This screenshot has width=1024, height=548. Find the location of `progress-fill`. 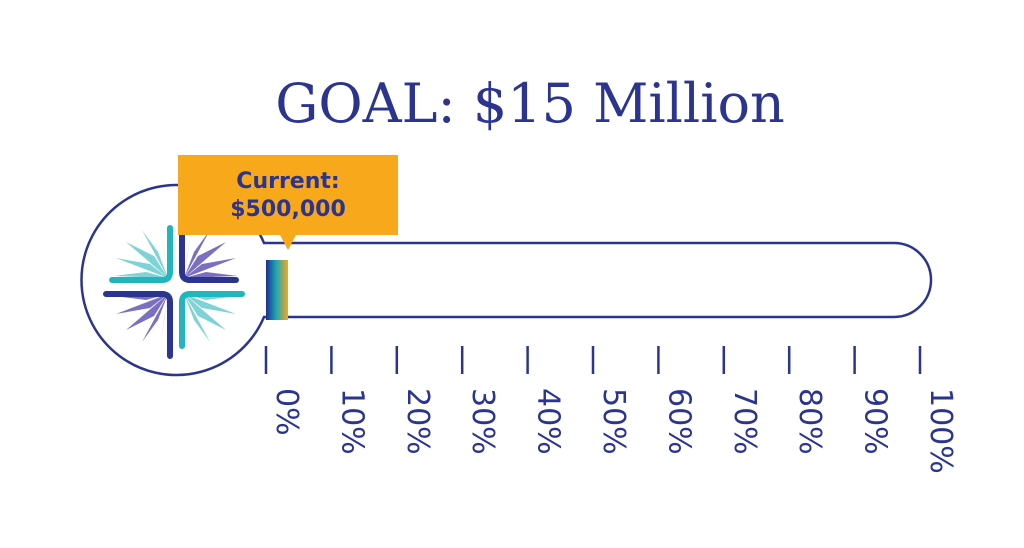

progress-fill is located at coordinates (277, 290).